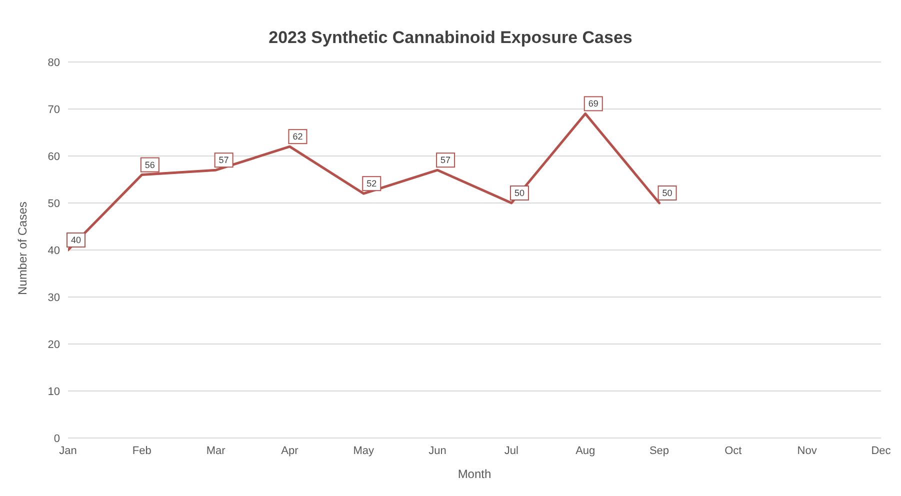 This screenshot has height=496, width=901. What do you see at coordinates (593, 103) in the screenshot?
I see `data-label: 69` at bounding box center [593, 103].